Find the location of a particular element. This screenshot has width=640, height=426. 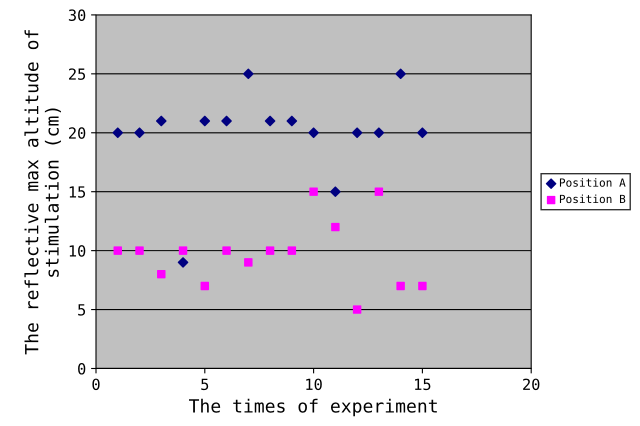

x-tick-label: 15 is located at coordinates (422, 384).